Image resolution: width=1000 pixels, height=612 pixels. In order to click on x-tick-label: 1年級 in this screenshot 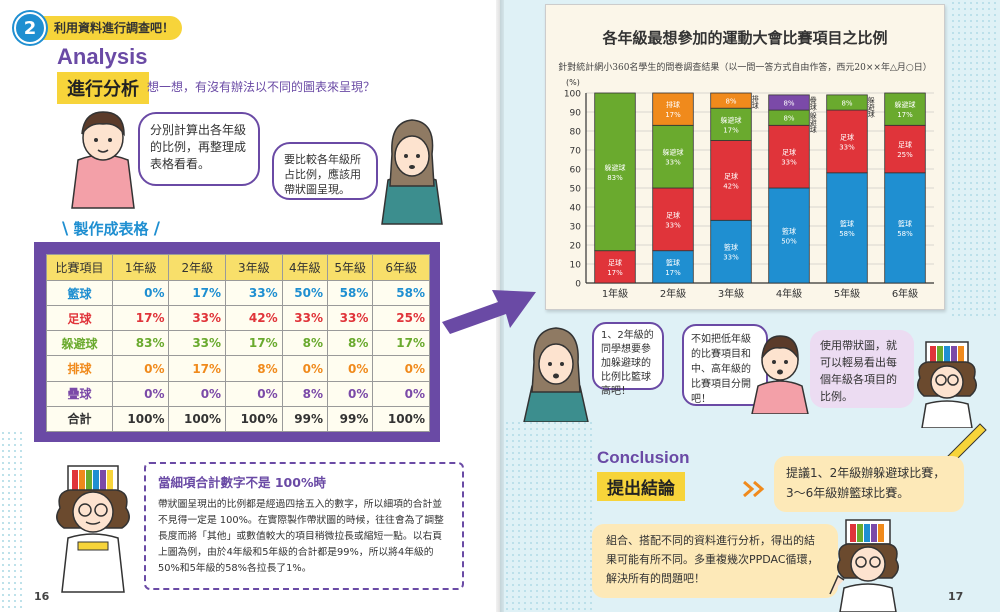, I will do `click(615, 293)`.